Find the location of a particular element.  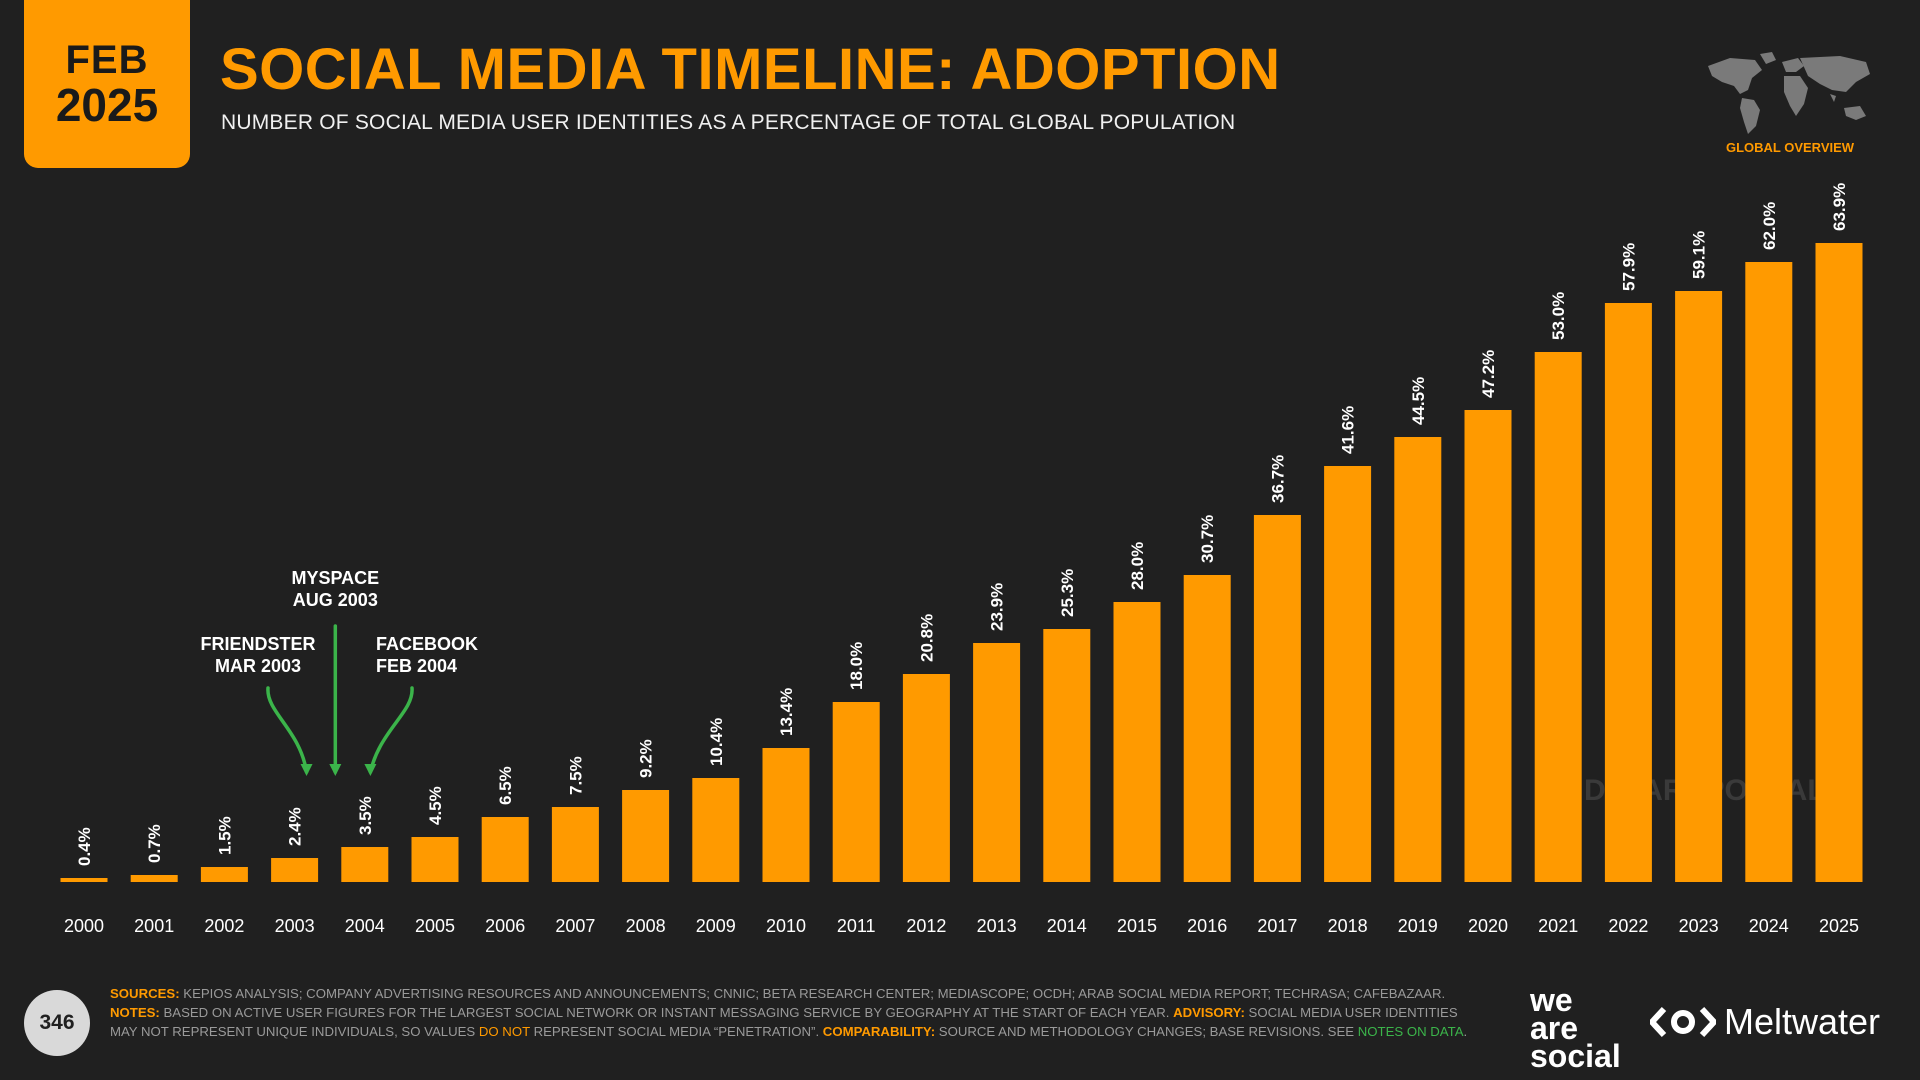

x-tick-label: 2017 is located at coordinates (1277, 926).